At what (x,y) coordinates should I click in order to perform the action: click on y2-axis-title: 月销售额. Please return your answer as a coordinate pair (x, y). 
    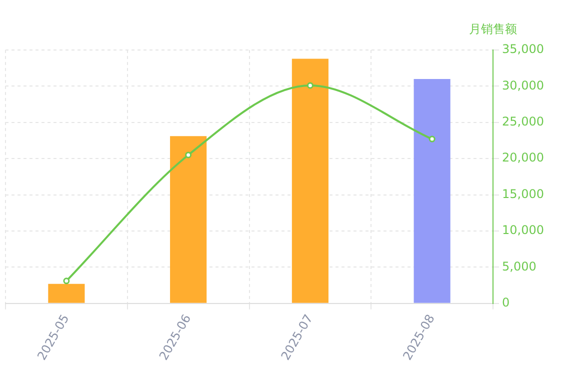
    Looking at the image, I should click on (493, 29).